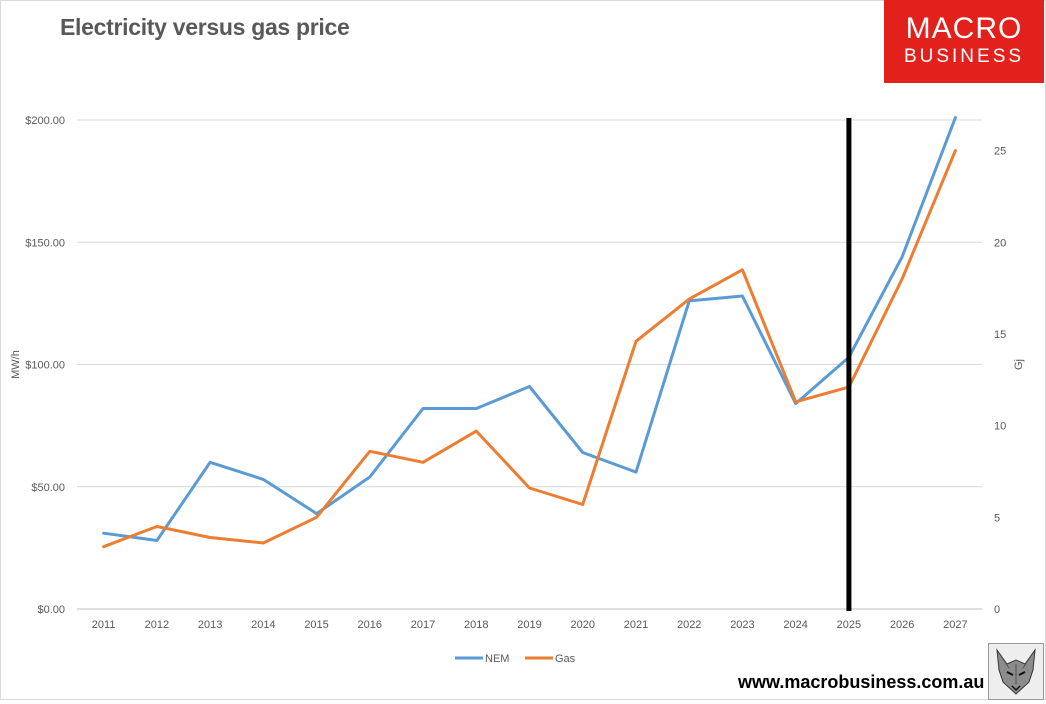 This screenshot has height=704, width=1046. I want to click on y-left-tick-label: $50.00, so click(48, 488).